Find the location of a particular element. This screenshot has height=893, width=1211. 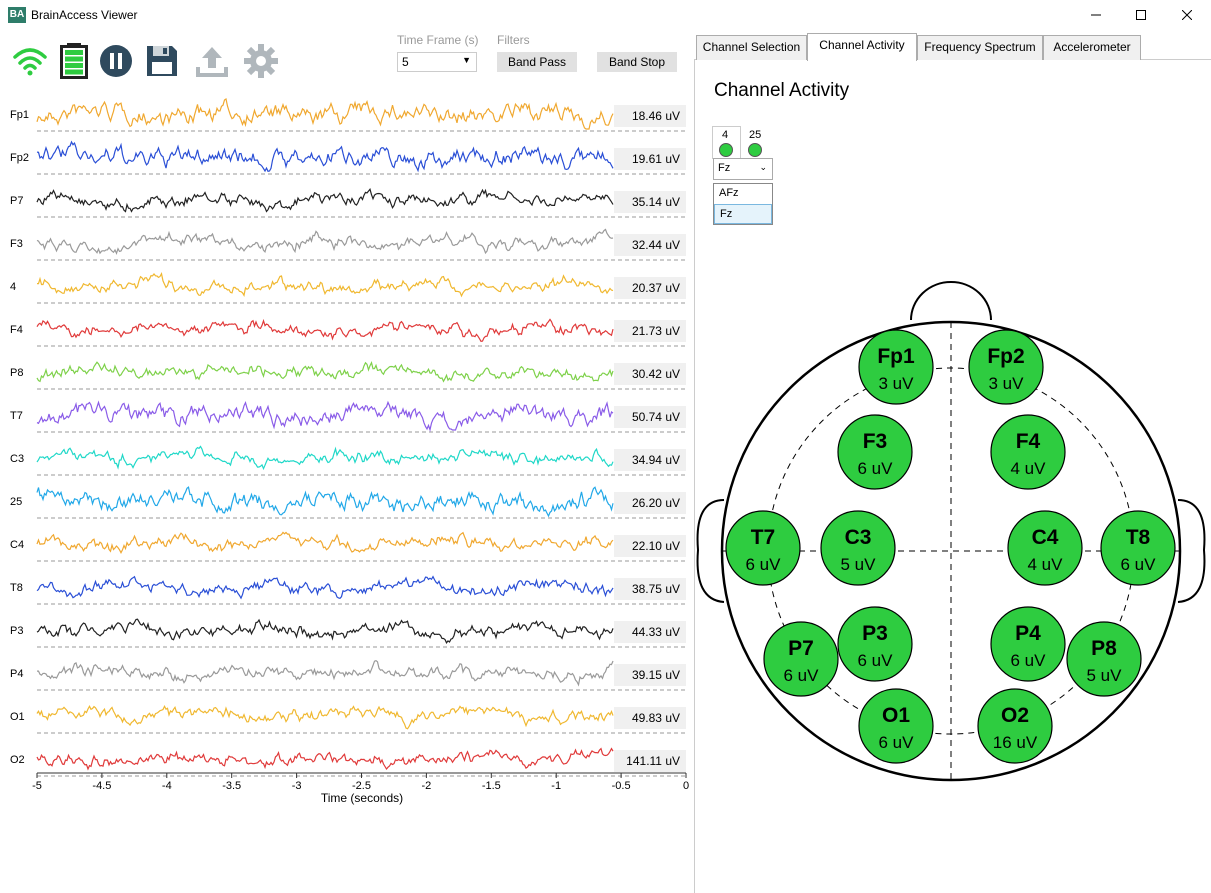

amplitude-value: 22.10 uV is located at coordinates (656, 546).